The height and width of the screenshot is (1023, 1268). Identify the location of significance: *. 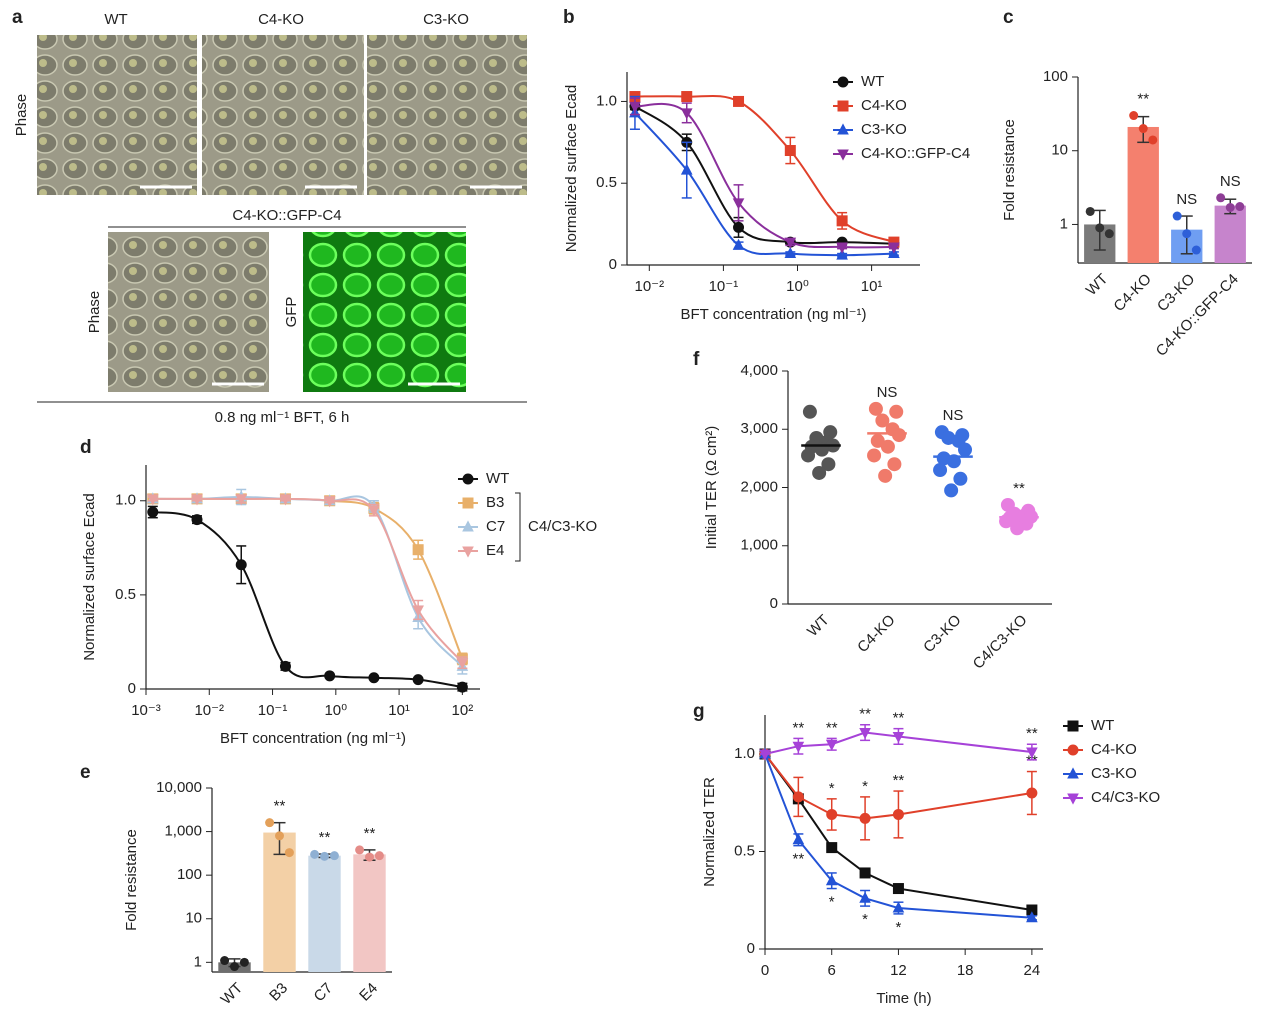
(899, 927).